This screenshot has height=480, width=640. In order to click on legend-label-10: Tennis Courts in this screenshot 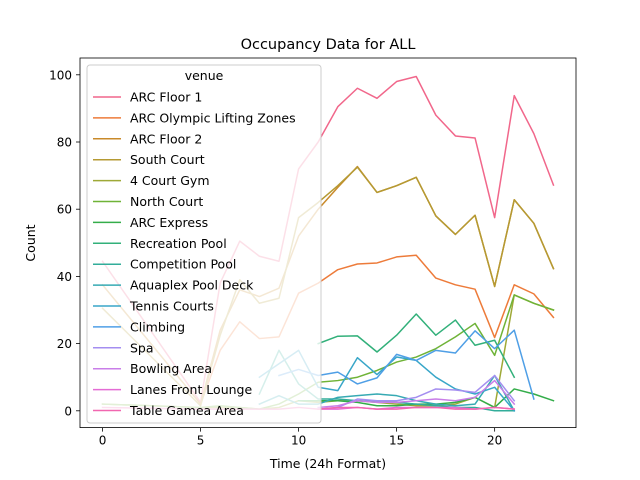, I will do `click(171, 306)`.